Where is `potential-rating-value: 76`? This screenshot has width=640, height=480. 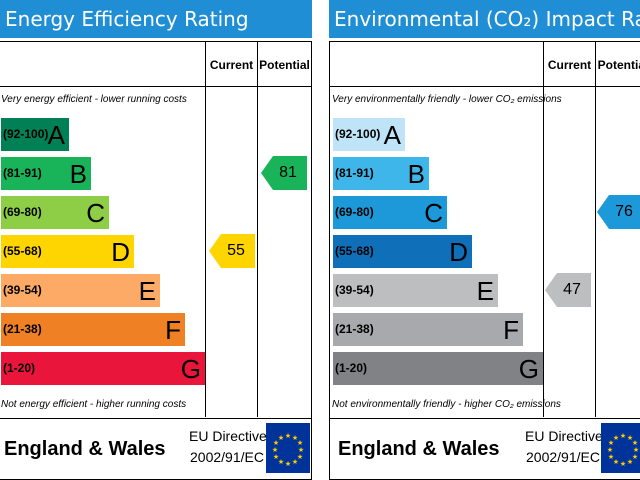 potential-rating-value: 76 is located at coordinates (624, 211).